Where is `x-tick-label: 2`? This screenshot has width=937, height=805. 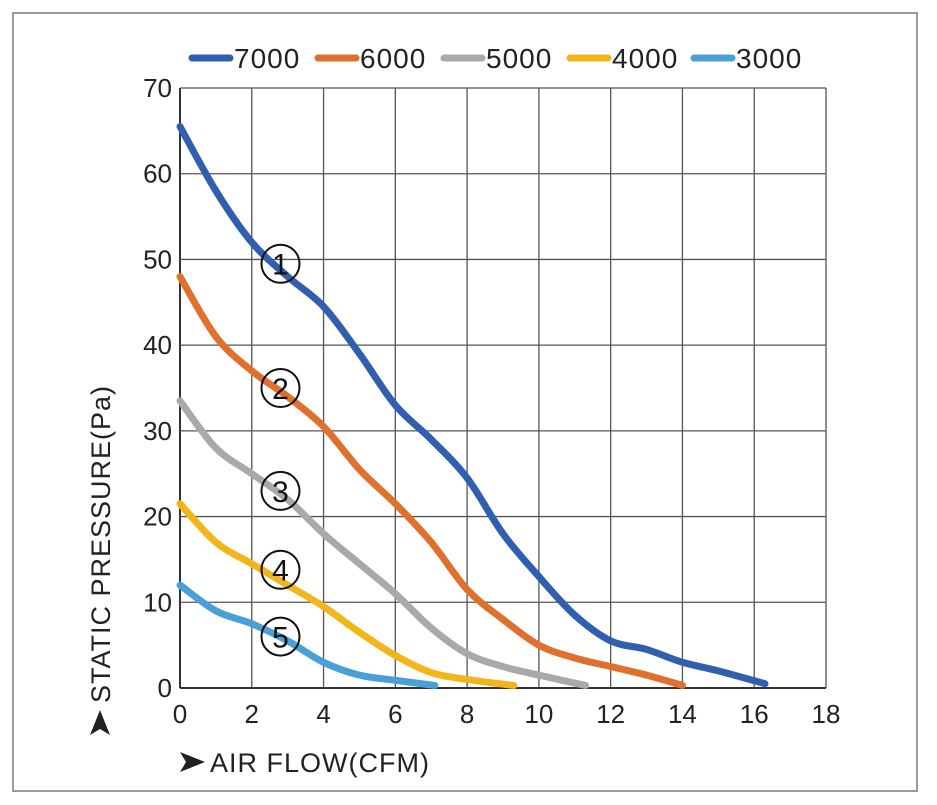
x-tick-label: 2 is located at coordinates (252, 714).